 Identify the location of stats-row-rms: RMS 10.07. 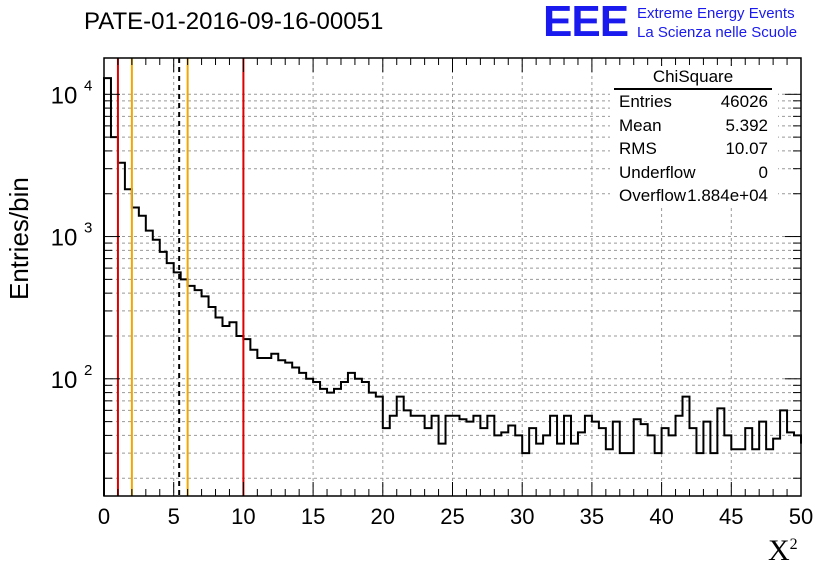
(694, 149).